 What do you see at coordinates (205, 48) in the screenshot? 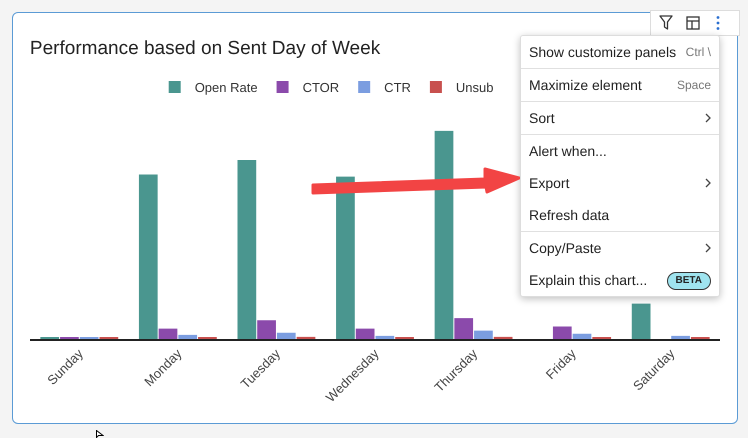
I see `chart-title: Performance based on Sent Day of Week` at bounding box center [205, 48].